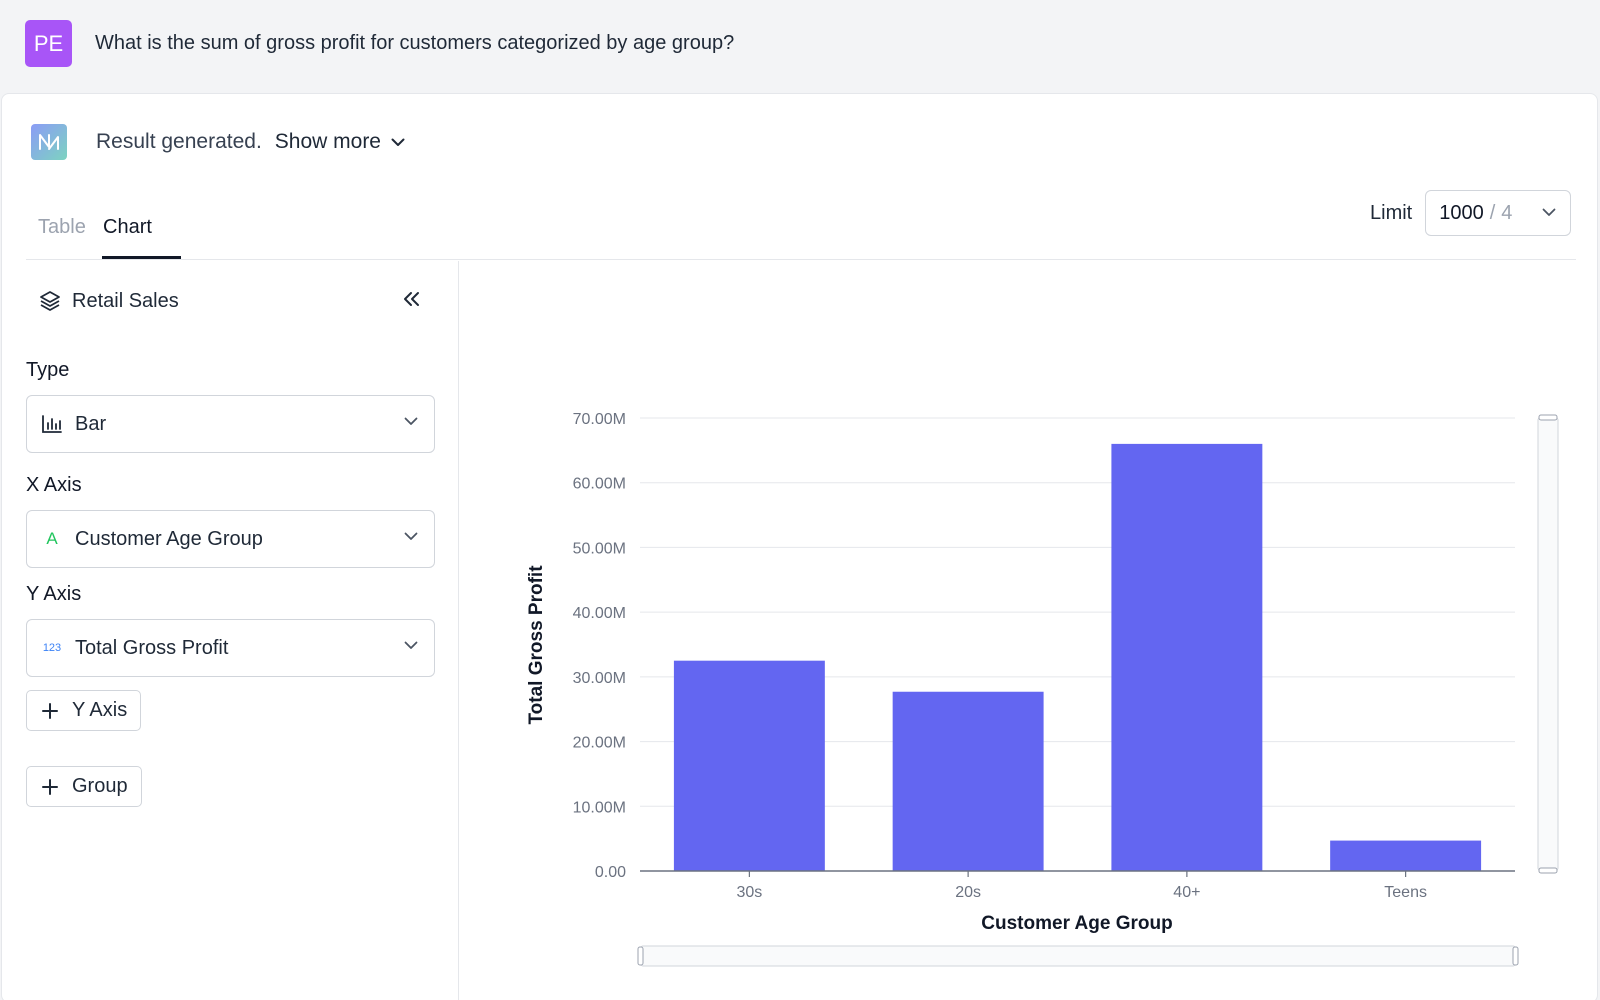  Describe the element at coordinates (1405, 892) in the screenshot. I see `x-tick-label: Teens` at that location.